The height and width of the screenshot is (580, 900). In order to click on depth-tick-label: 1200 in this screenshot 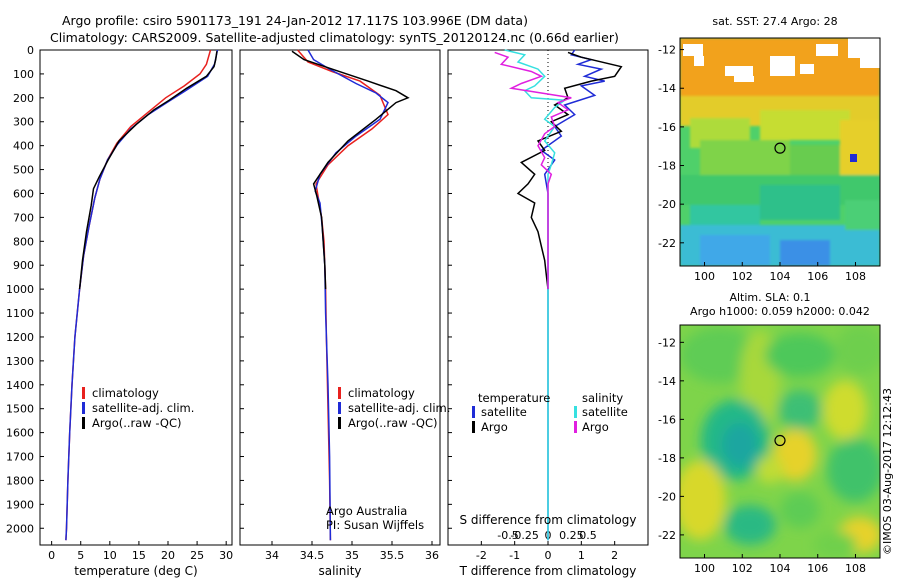, I will do `click(20, 337)`.